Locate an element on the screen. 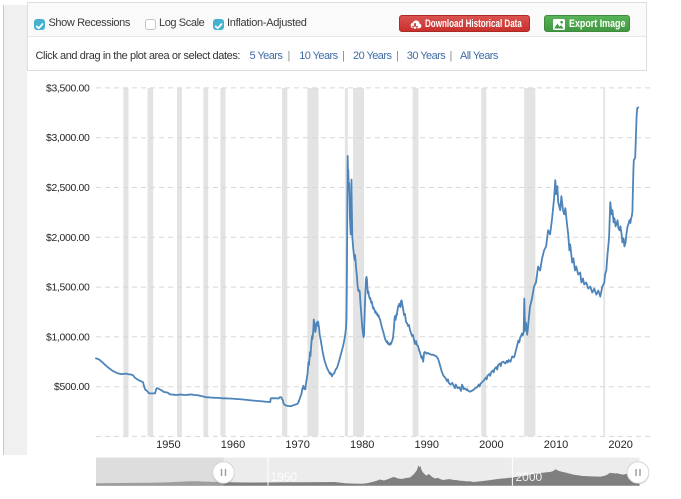  svg-text: 2010 is located at coordinates (556, 445).